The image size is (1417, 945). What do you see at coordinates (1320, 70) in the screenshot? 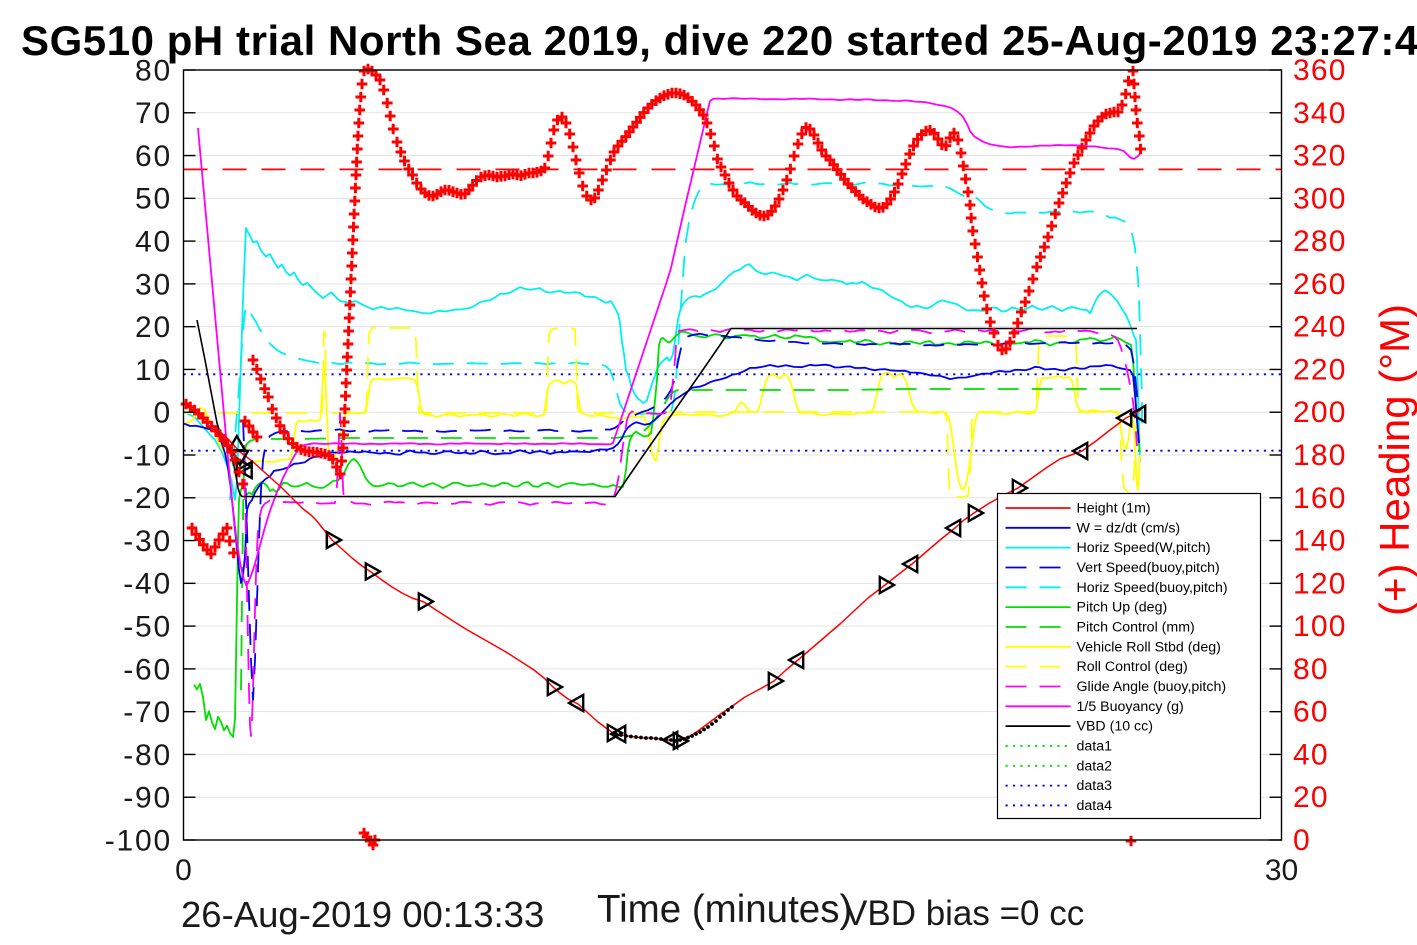
I see `svg-text: 360` at bounding box center [1320, 70].